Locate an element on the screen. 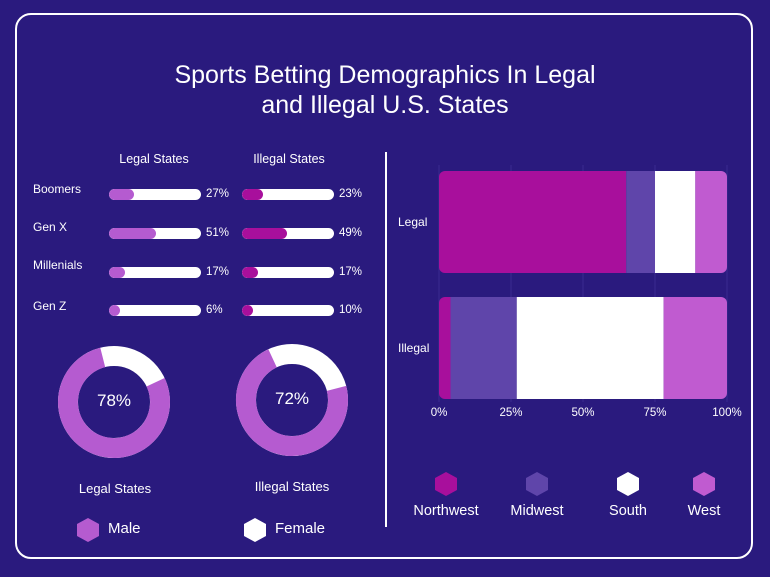 The width and height of the screenshot is (770, 577). page-title-line-1: Sports Betting Demographics In Legal is located at coordinates (385, 75).